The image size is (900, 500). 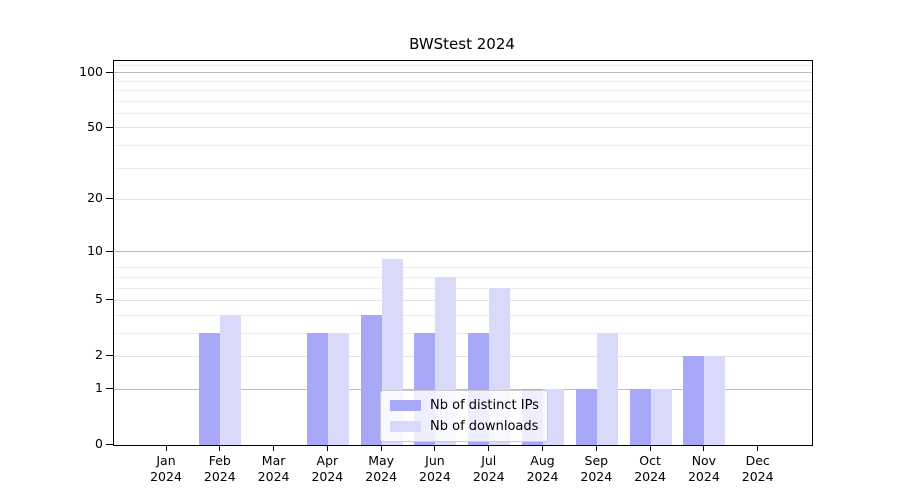 I want to click on x-tick-label: Mar 2024, so click(x=274, y=469).